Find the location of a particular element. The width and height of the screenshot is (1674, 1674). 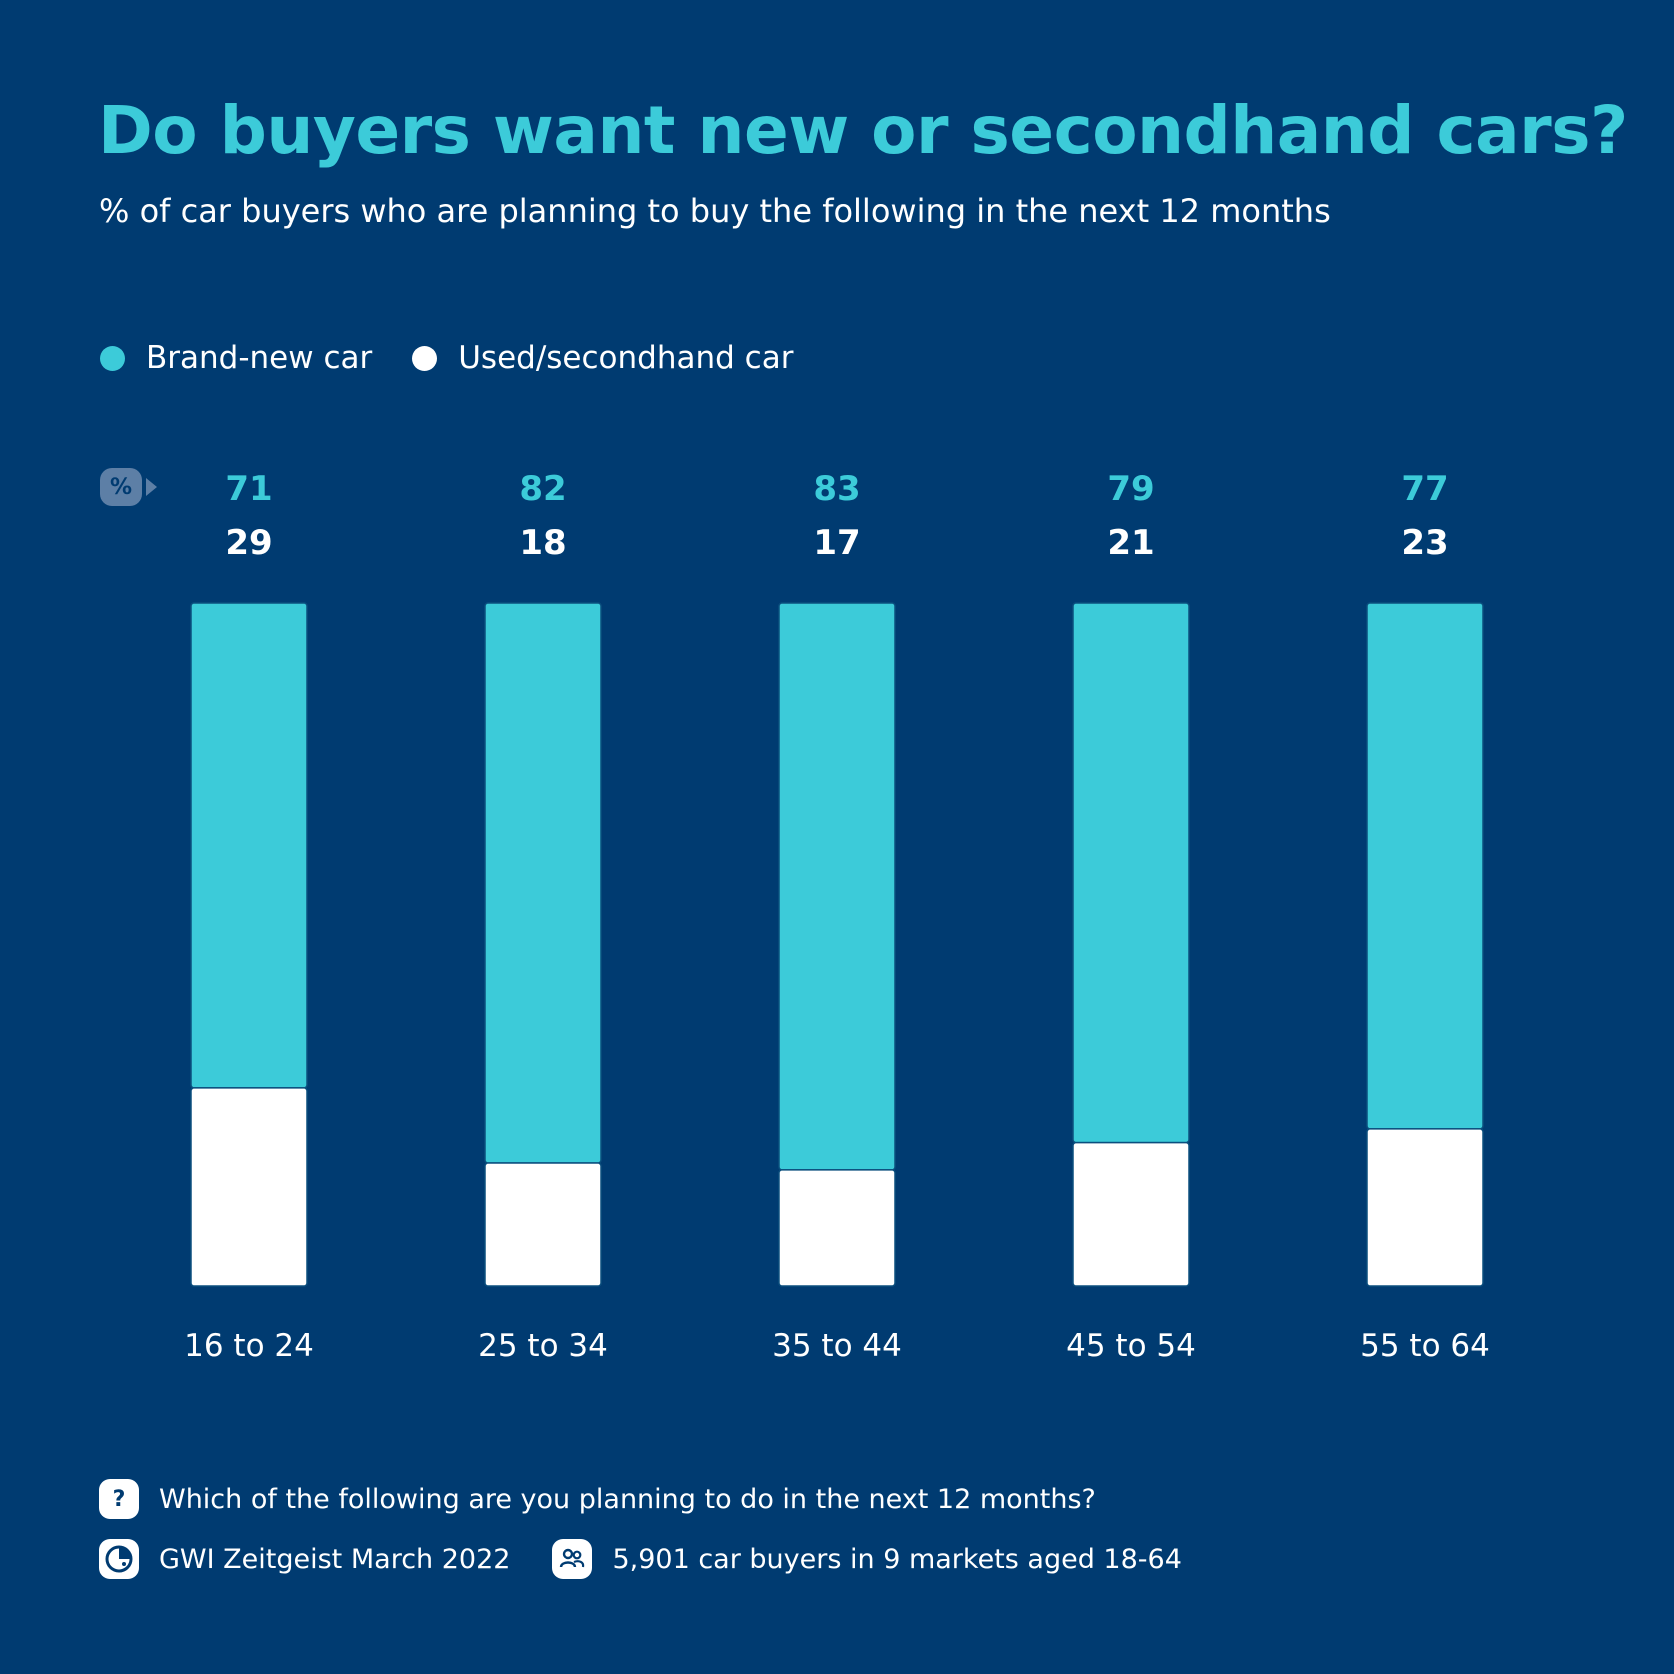

value-label-used-1: 29 is located at coordinates (248, 543).